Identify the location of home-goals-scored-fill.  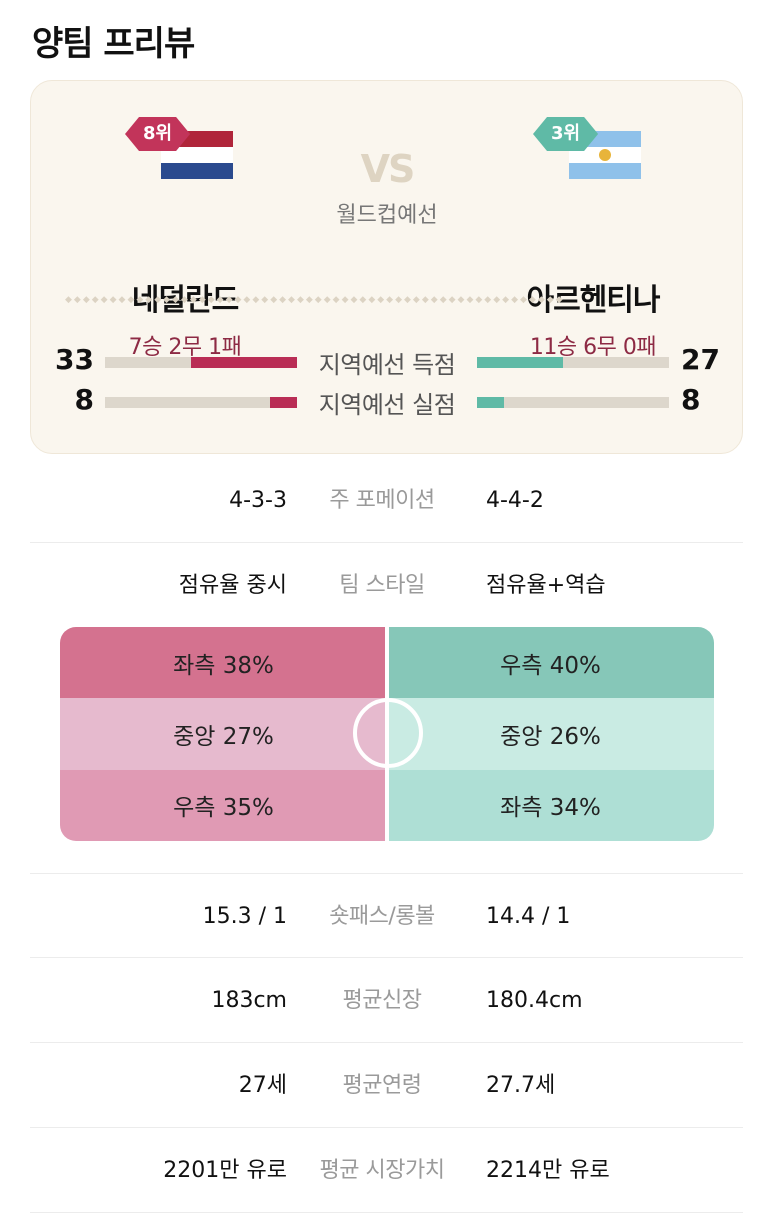
(244, 362).